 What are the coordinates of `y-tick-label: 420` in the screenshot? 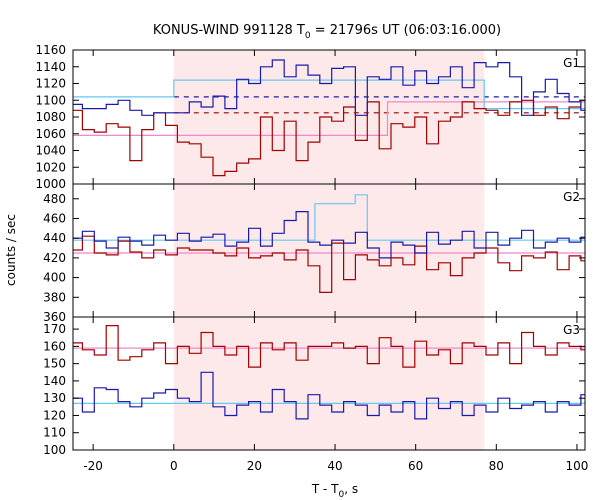 It's located at (54, 258).